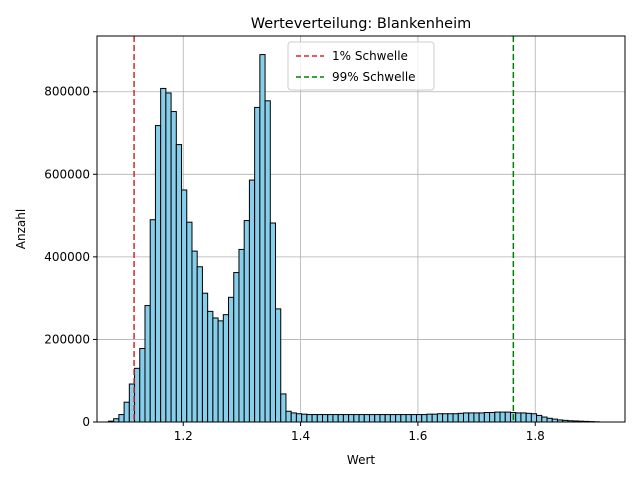 The width and height of the screenshot is (640, 480). Describe the element at coordinates (361, 24) in the screenshot. I see `chart-title: Werteverteilung: Blankenheim` at that location.